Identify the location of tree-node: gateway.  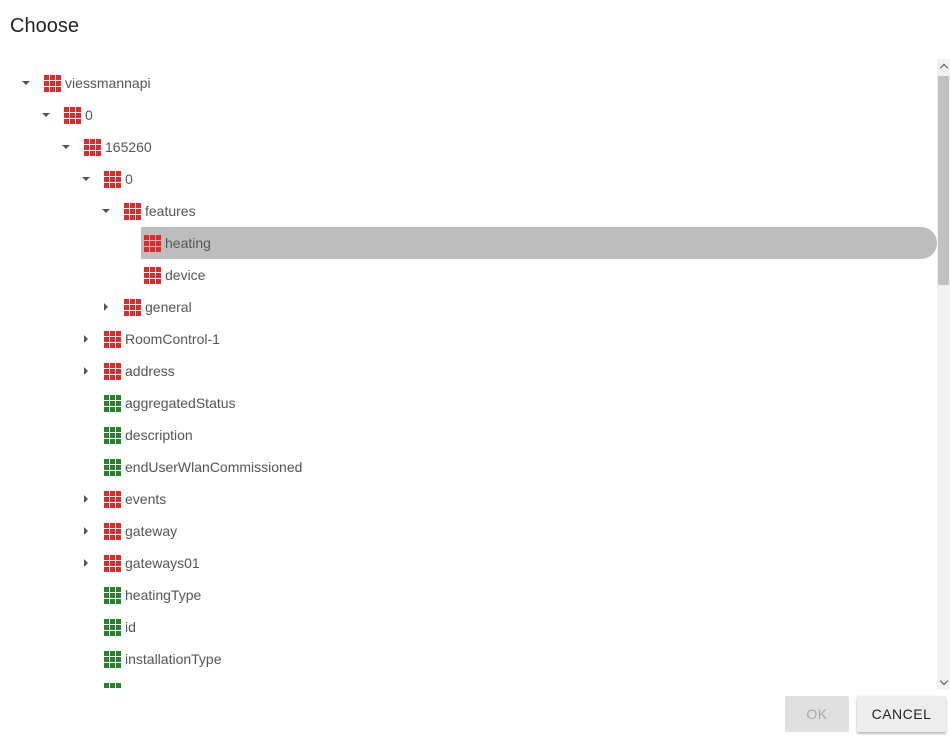
(468, 531).